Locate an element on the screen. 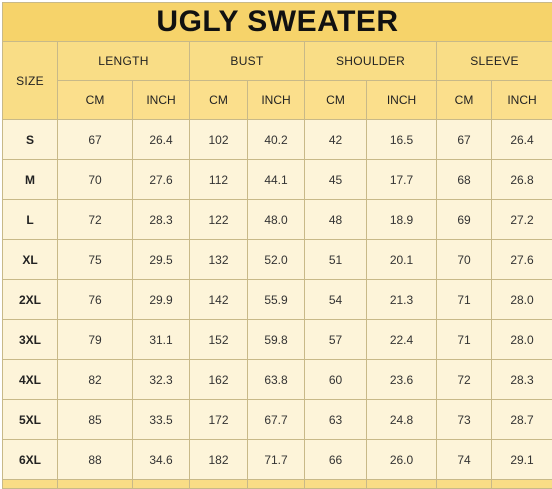 The image size is (552, 489). measurement-cell: 34.6 is located at coordinates (161, 460).